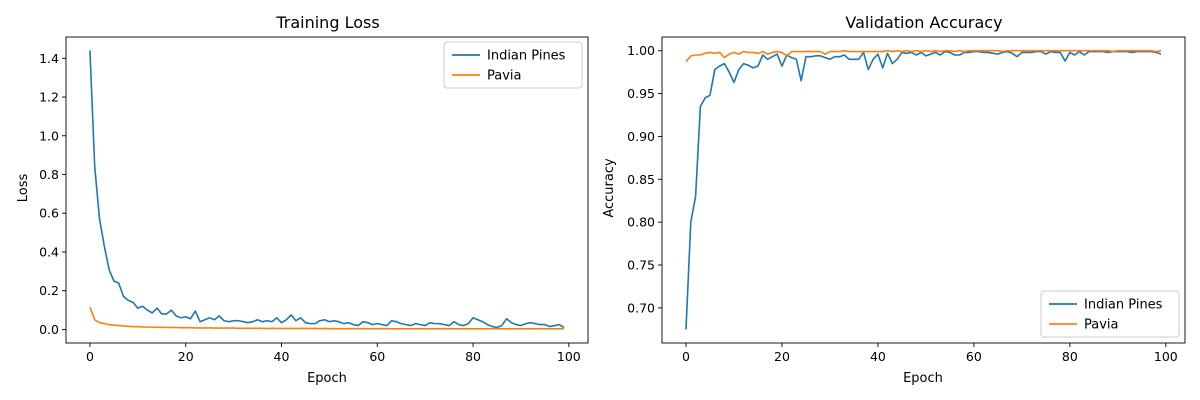 This screenshot has height=400, width=1200. I want to click on y-tick-label: 0.70, so click(641, 307).